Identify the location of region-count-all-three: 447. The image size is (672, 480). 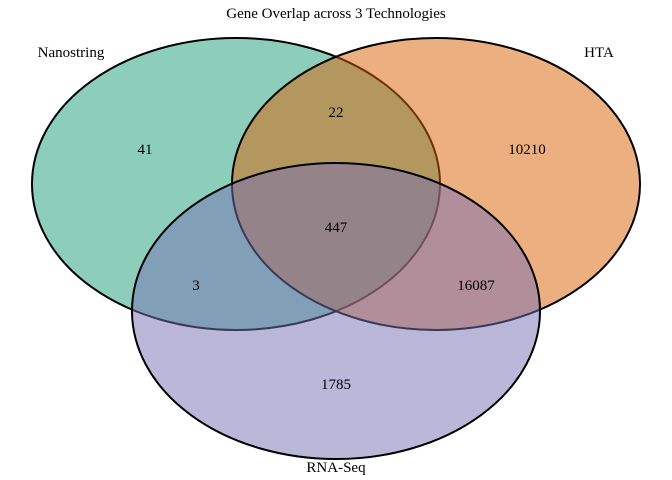
(336, 228).